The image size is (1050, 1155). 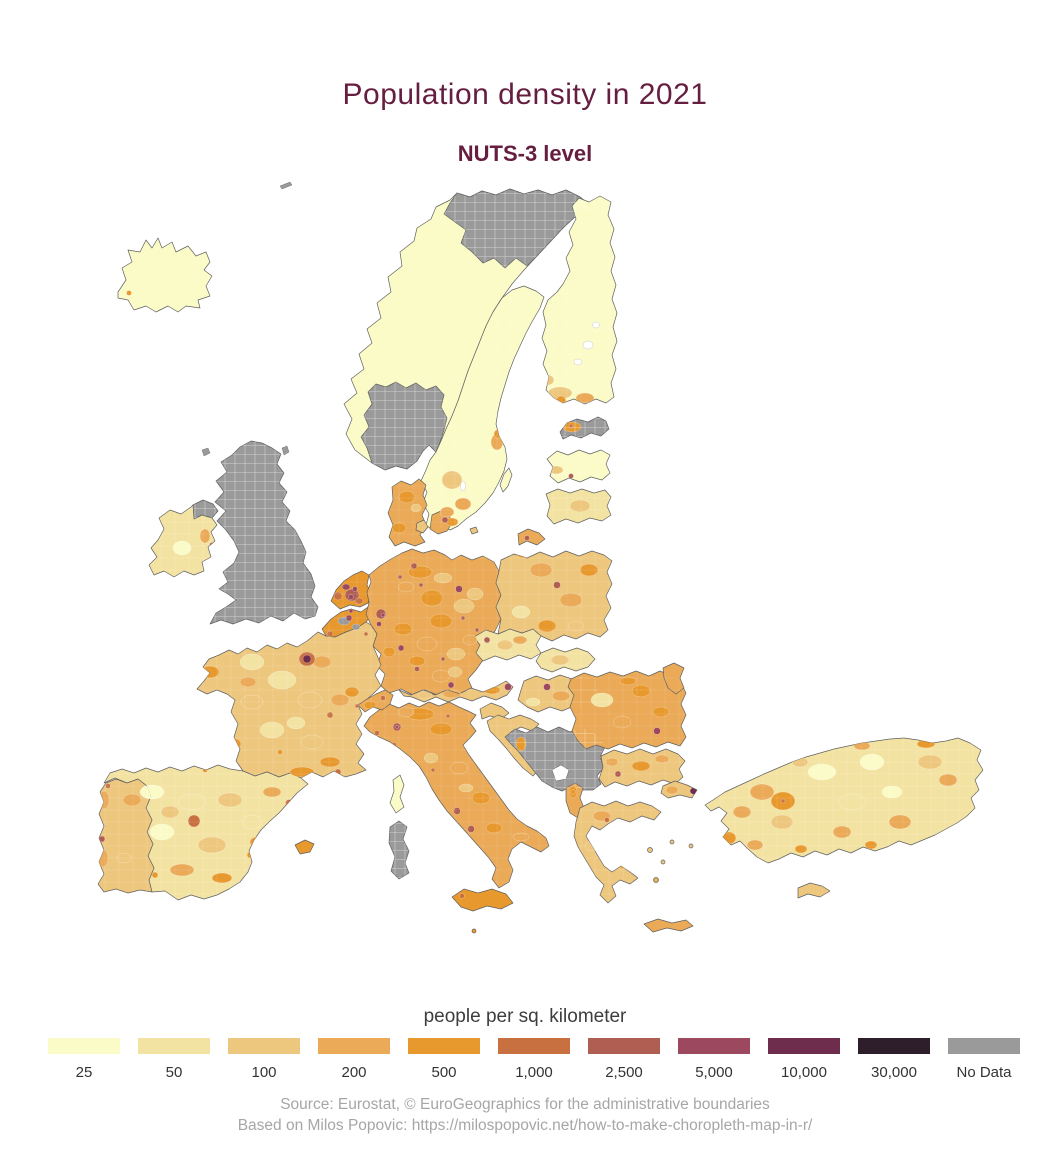 What do you see at coordinates (984, 1072) in the screenshot?
I see `legend-label: No Data` at bounding box center [984, 1072].